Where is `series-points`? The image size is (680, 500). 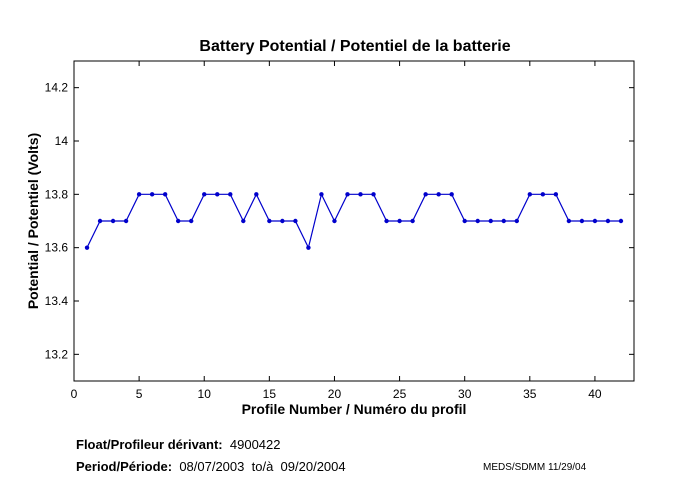 series-points is located at coordinates (354, 221).